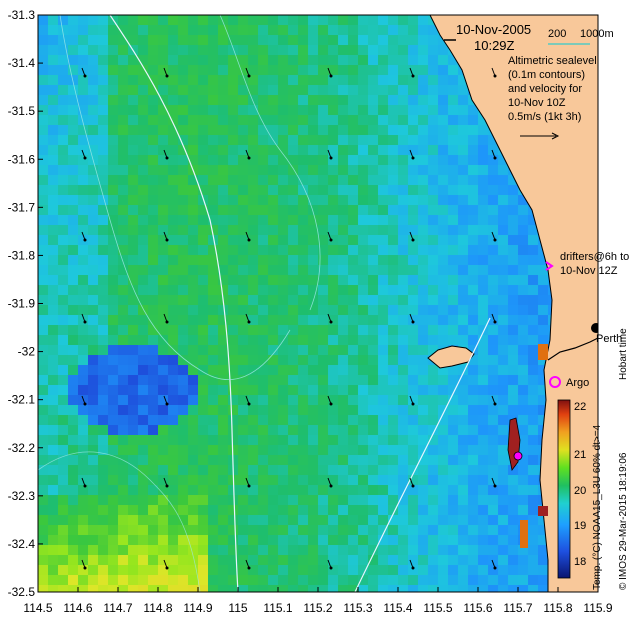  I want to click on drifter-arrow, so click(549, 266).